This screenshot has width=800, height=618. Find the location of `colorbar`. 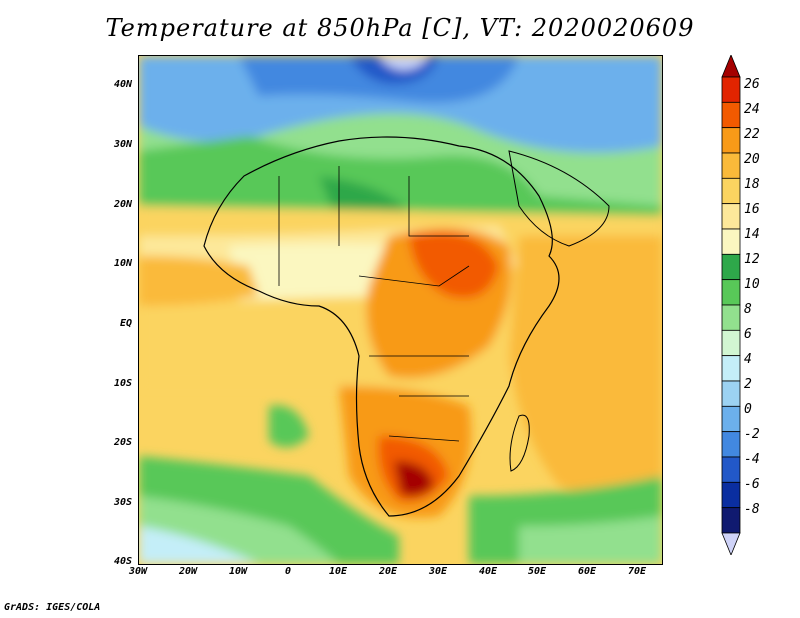

colorbar is located at coordinates (731, 305).